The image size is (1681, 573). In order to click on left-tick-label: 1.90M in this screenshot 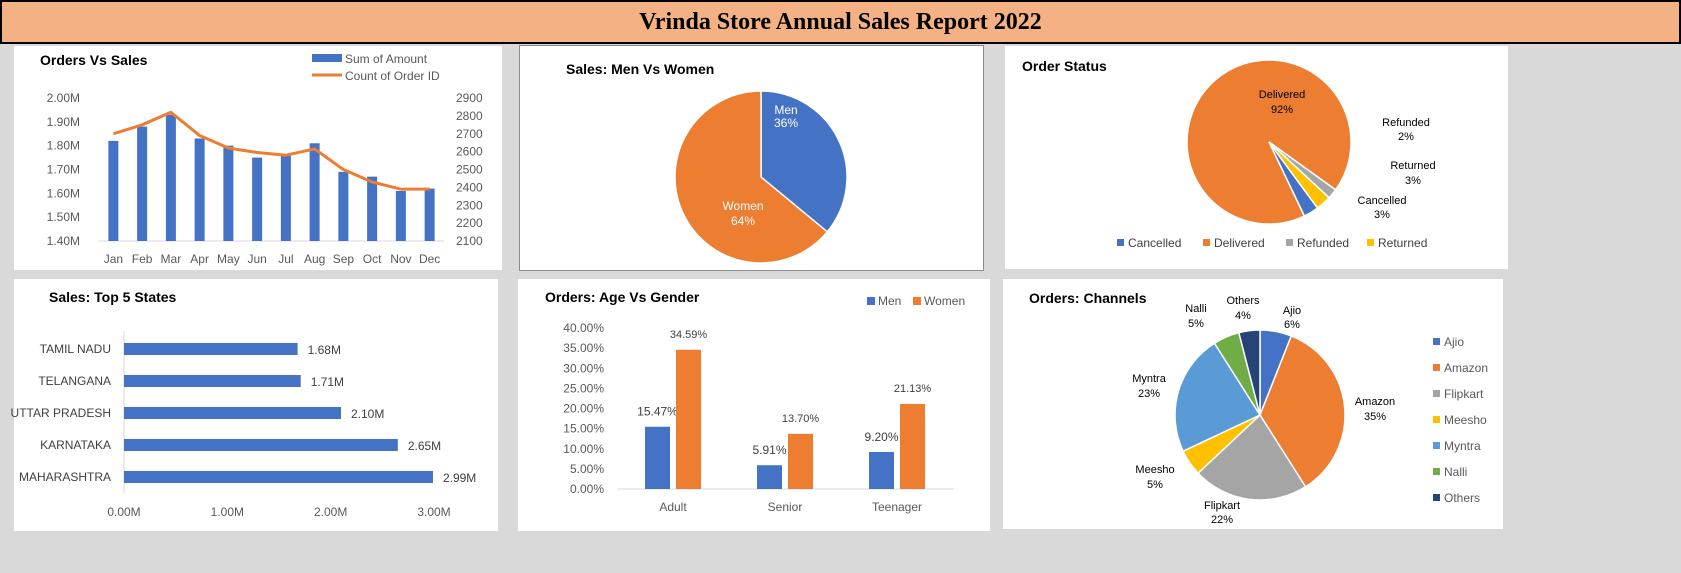, I will do `click(63, 122)`.